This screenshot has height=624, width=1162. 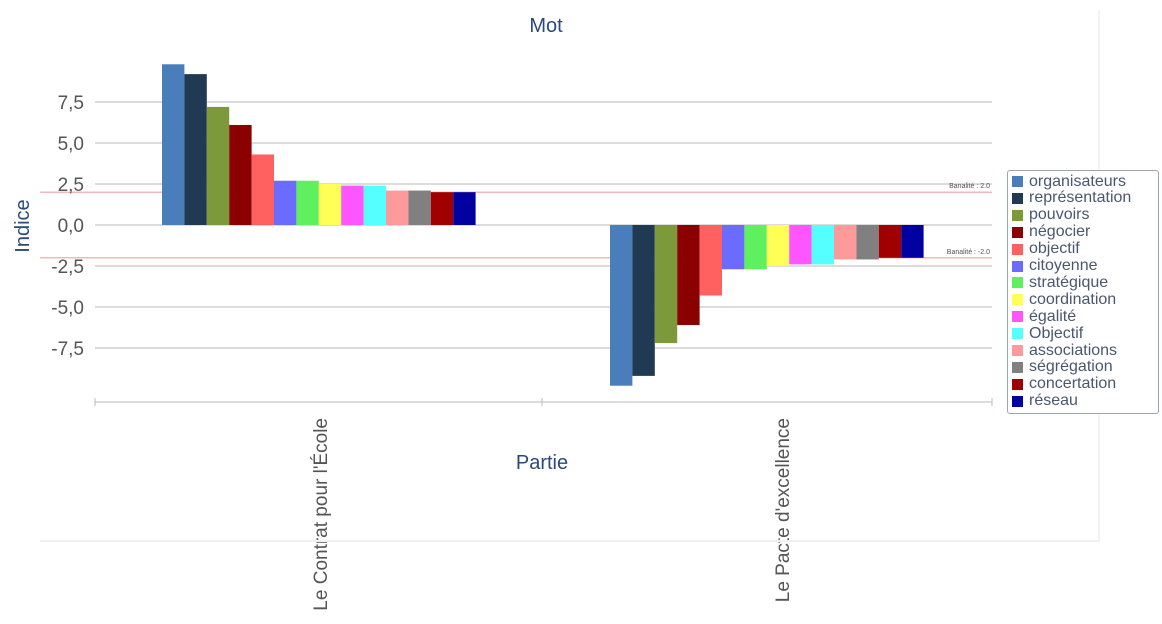 I want to click on legend-label: organisateurs, so click(x=1077, y=181).